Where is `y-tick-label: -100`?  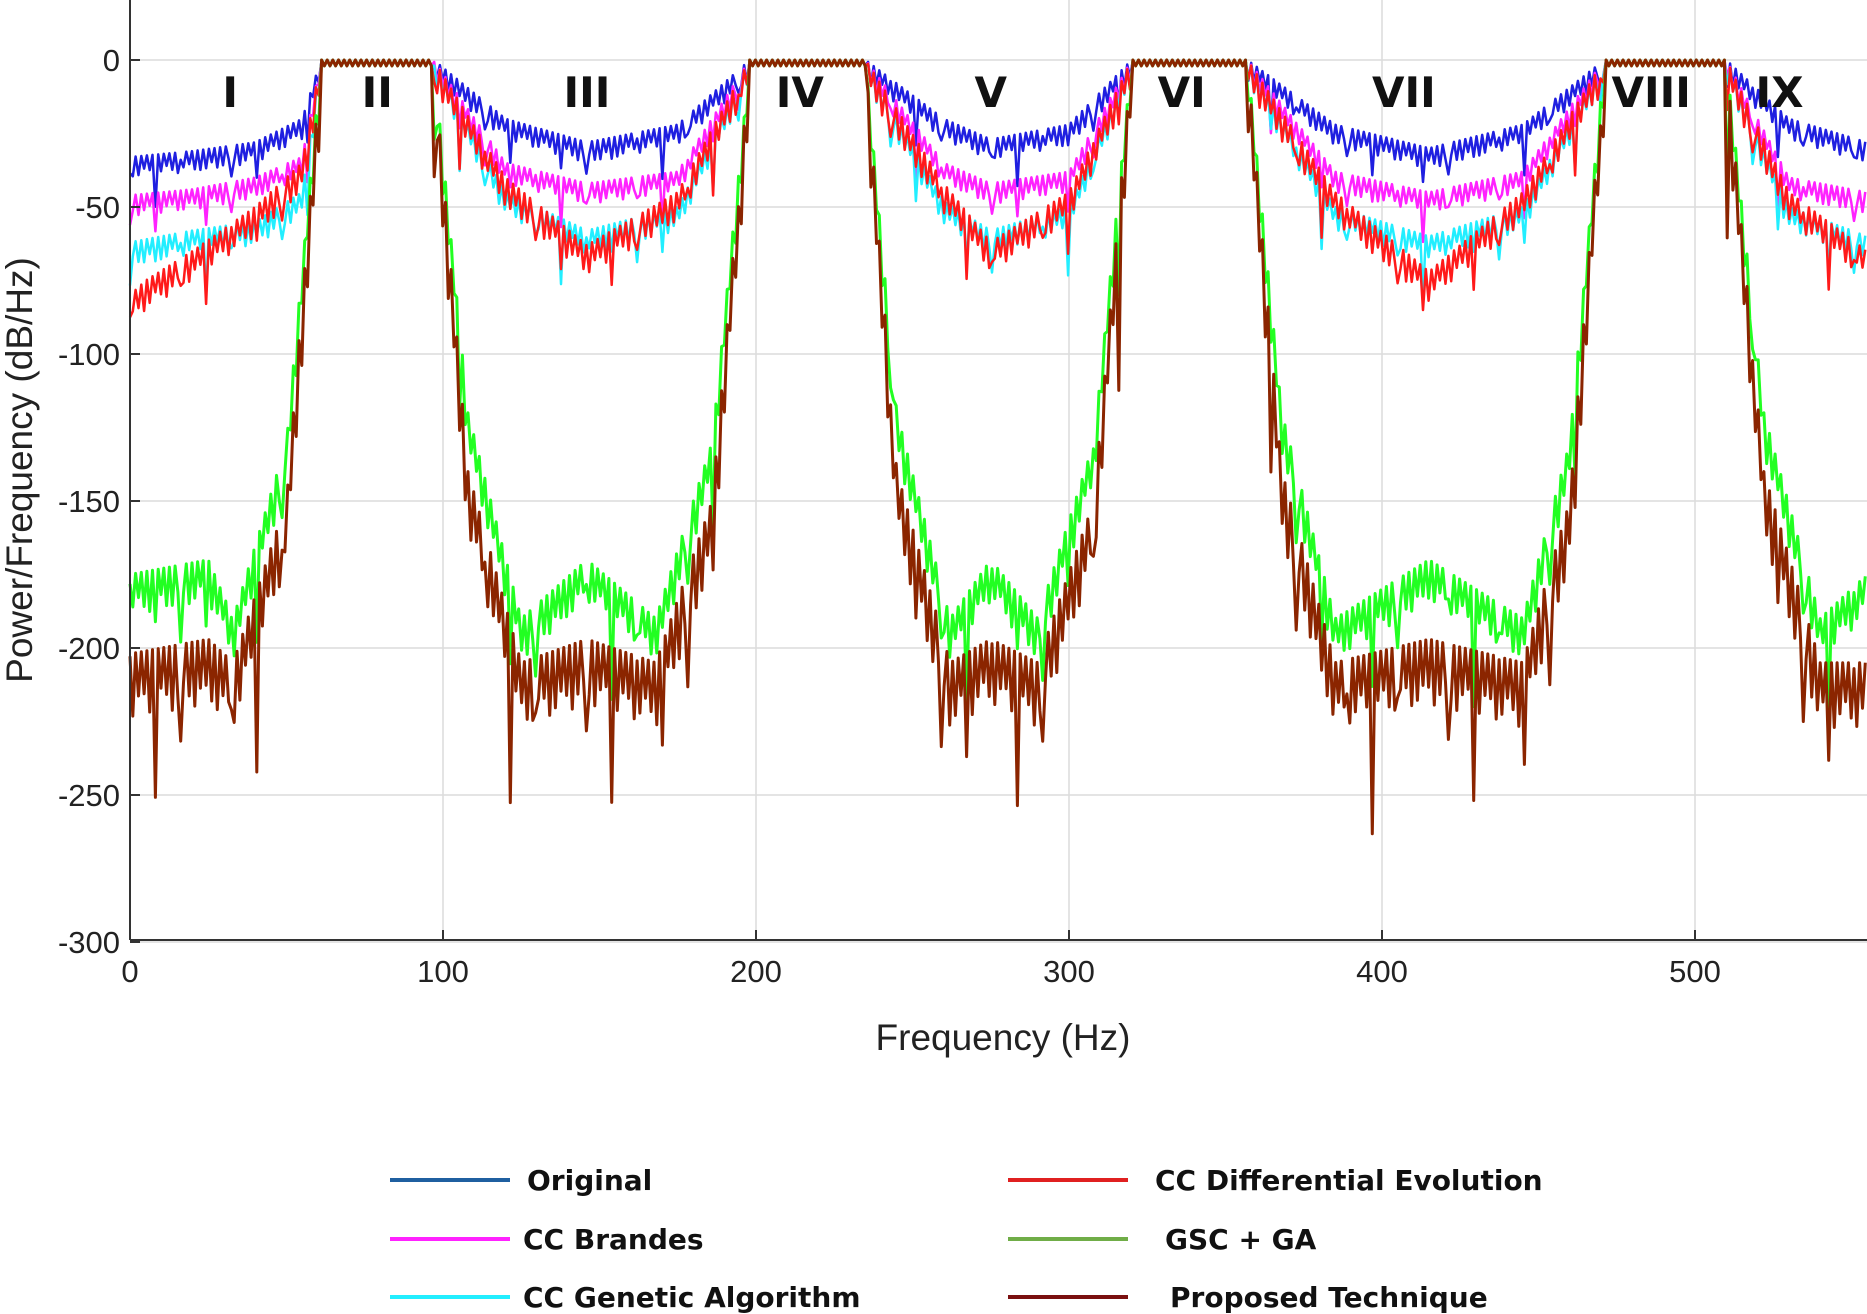 y-tick-label: -100 is located at coordinates (89, 354).